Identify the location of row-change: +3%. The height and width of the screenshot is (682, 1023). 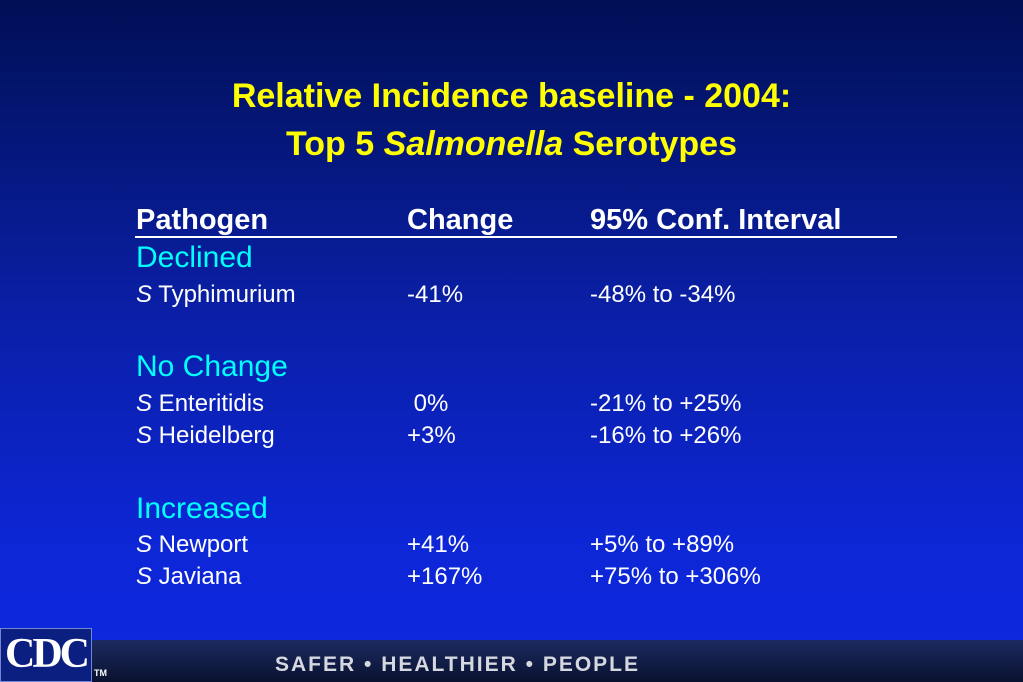
(431, 435).